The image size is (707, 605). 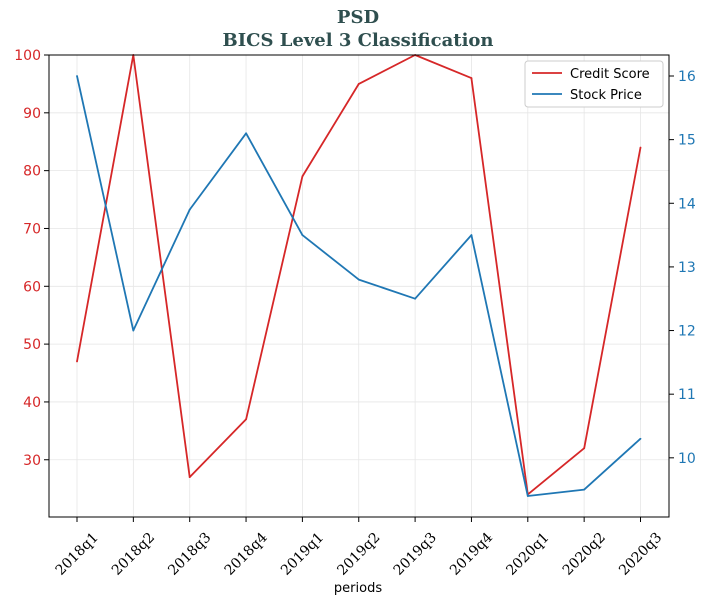 I want to click on chart-subtitle: BICS Level 3 Classification, so click(x=357, y=40).